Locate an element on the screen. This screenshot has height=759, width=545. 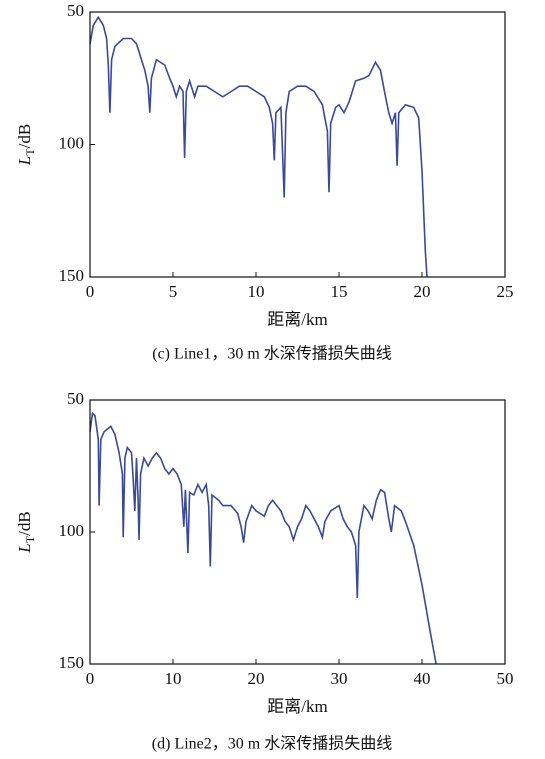
x-tick-label: 50 is located at coordinates (505, 678).